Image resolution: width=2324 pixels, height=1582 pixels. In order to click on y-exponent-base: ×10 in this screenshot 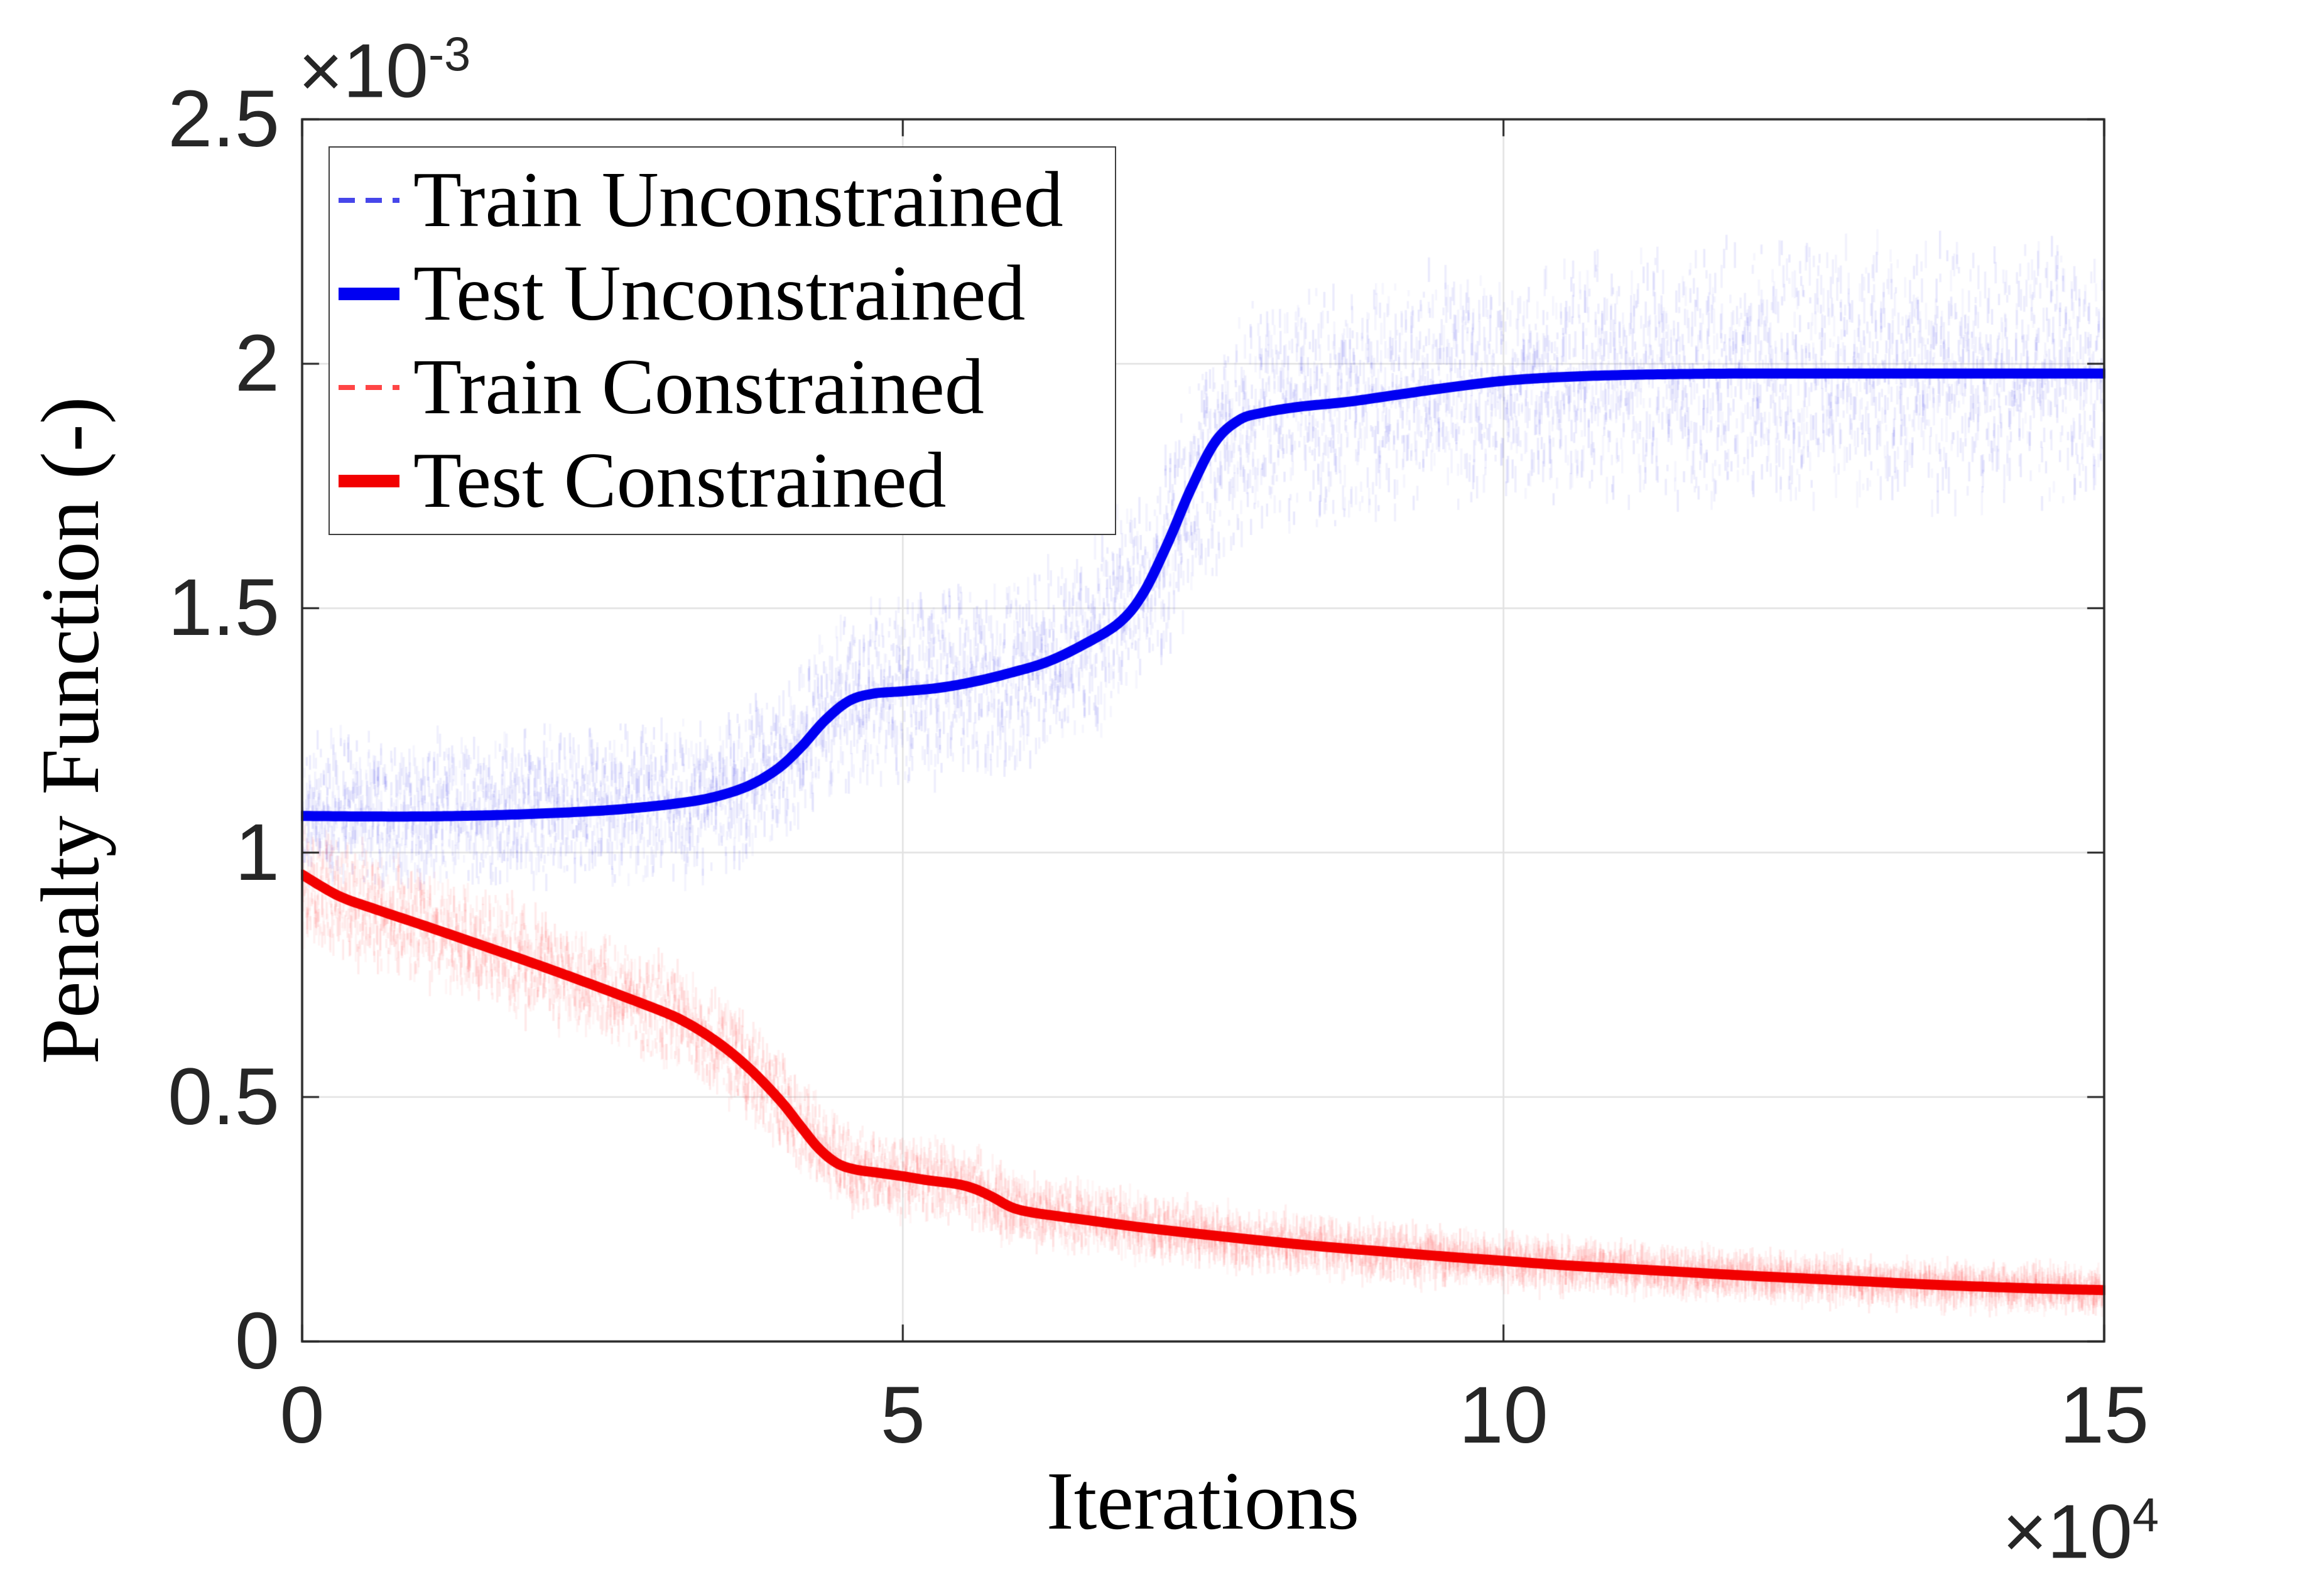, I will do `click(363, 71)`.